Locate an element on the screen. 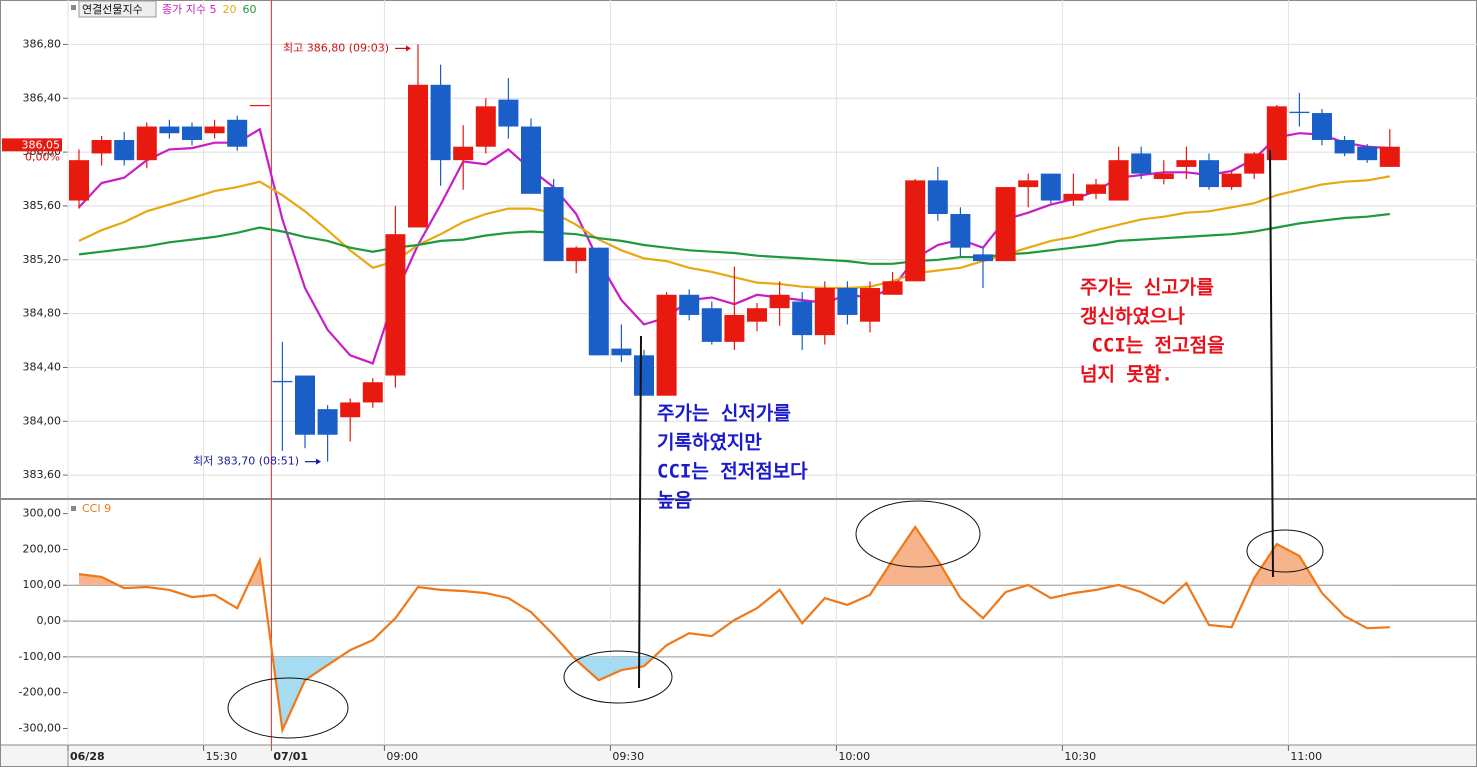  comment-line: 주가는 신저가를 is located at coordinates (724, 414).